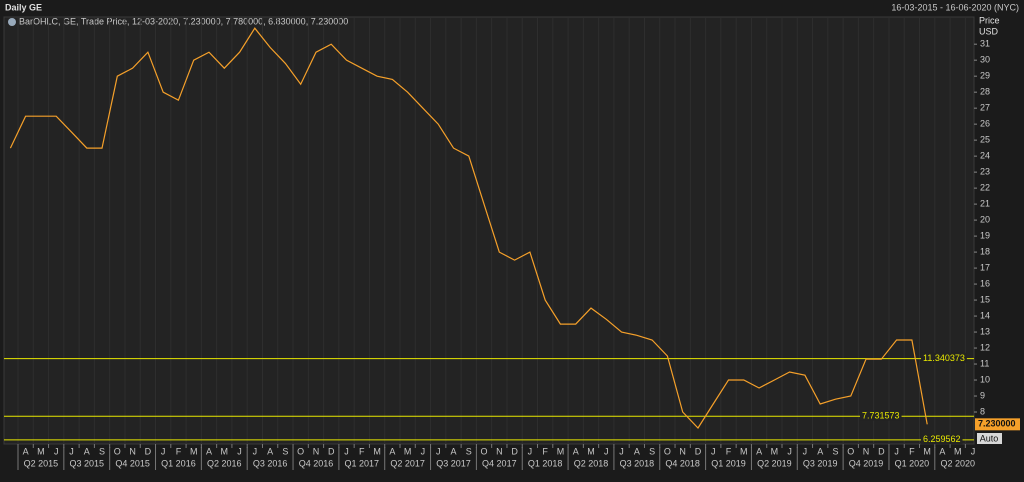 The width and height of the screenshot is (1024, 482). What do you see at coordinates (985, 315) in the screenshot?
I see `y-tick-label: 14` at bounding box center [985, 315].